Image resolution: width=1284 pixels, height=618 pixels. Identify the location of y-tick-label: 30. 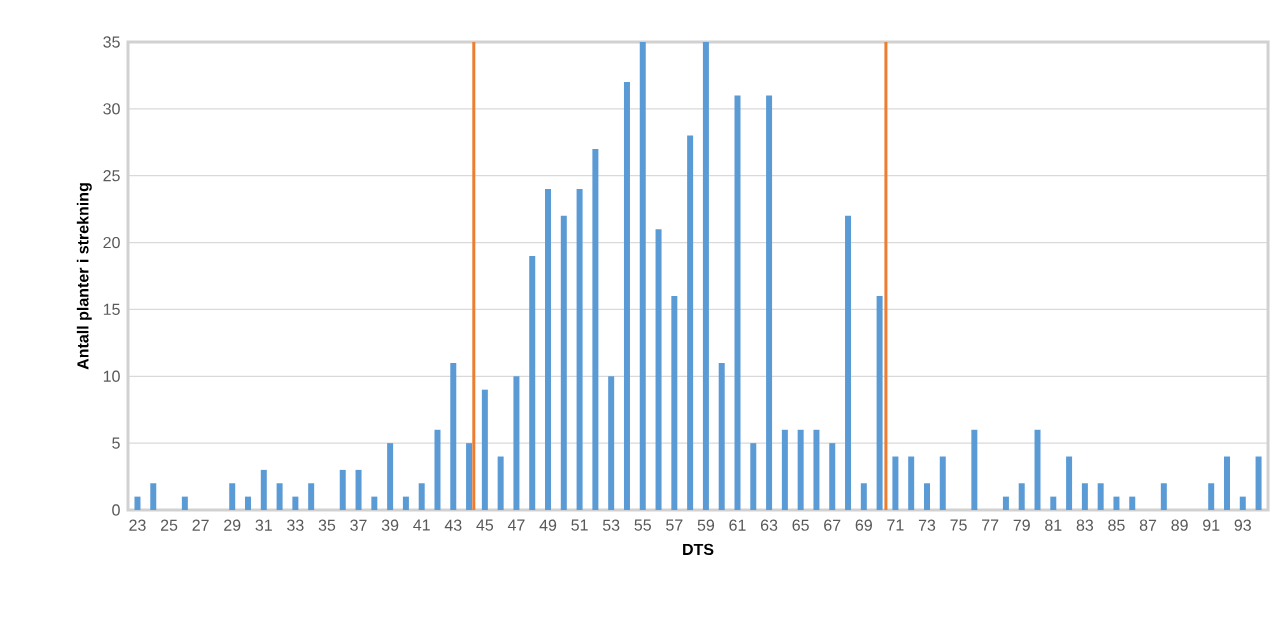
(111, 109).